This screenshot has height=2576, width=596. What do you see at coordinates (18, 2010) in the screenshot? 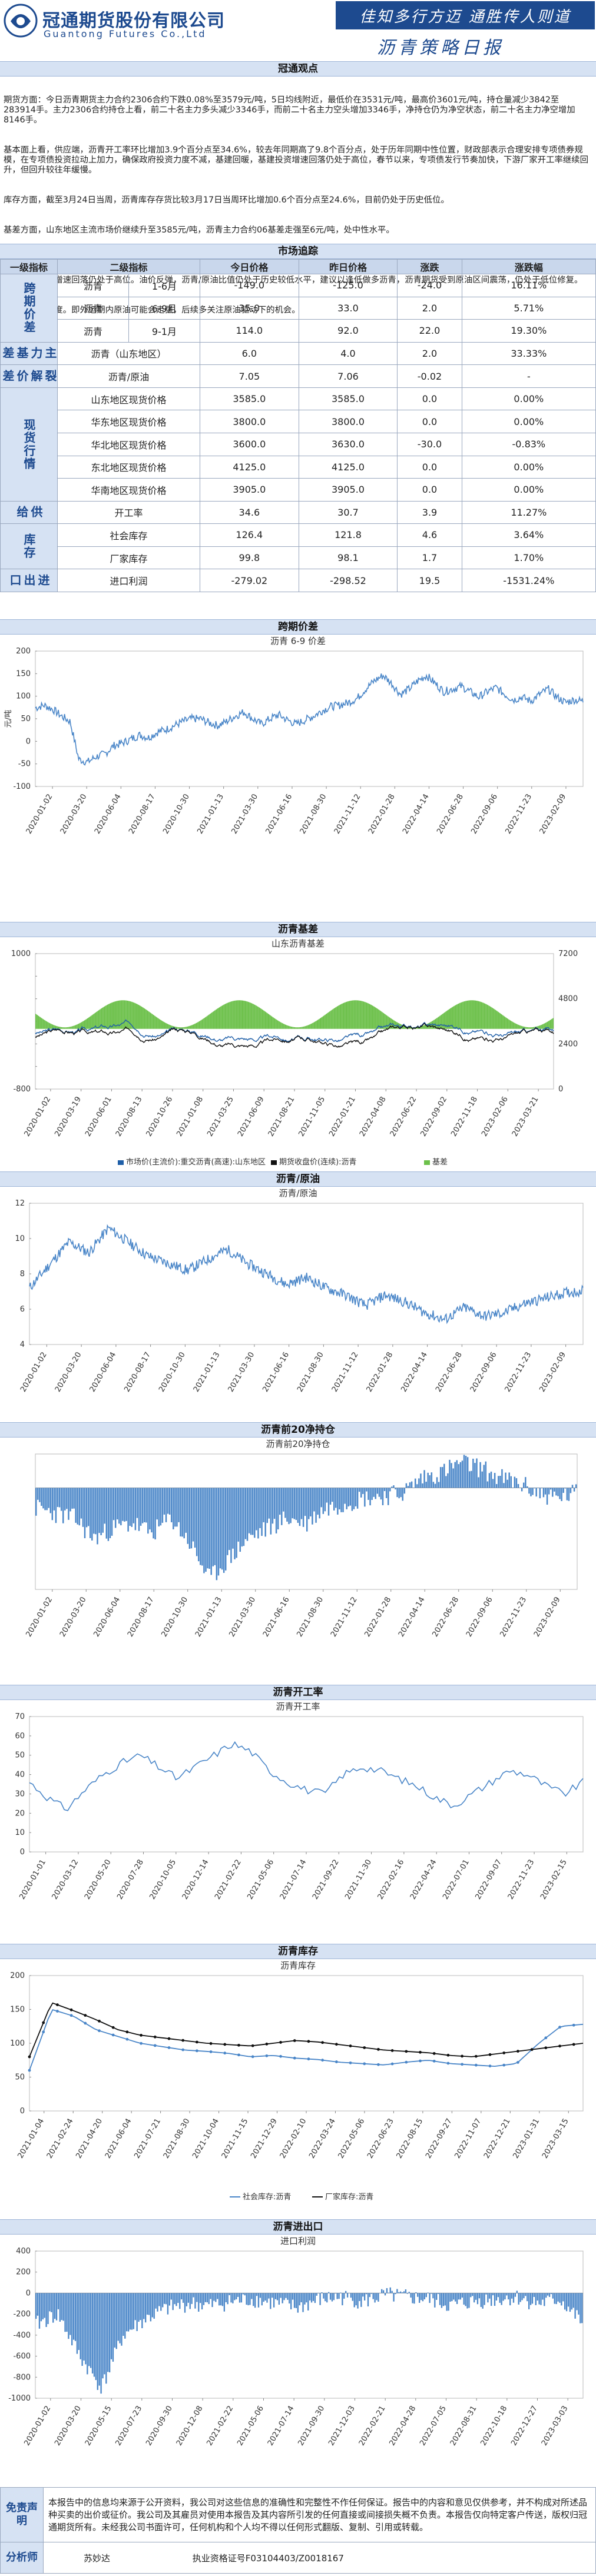
I see `y-tick-label: 150` at bounding box center [18, 2010].